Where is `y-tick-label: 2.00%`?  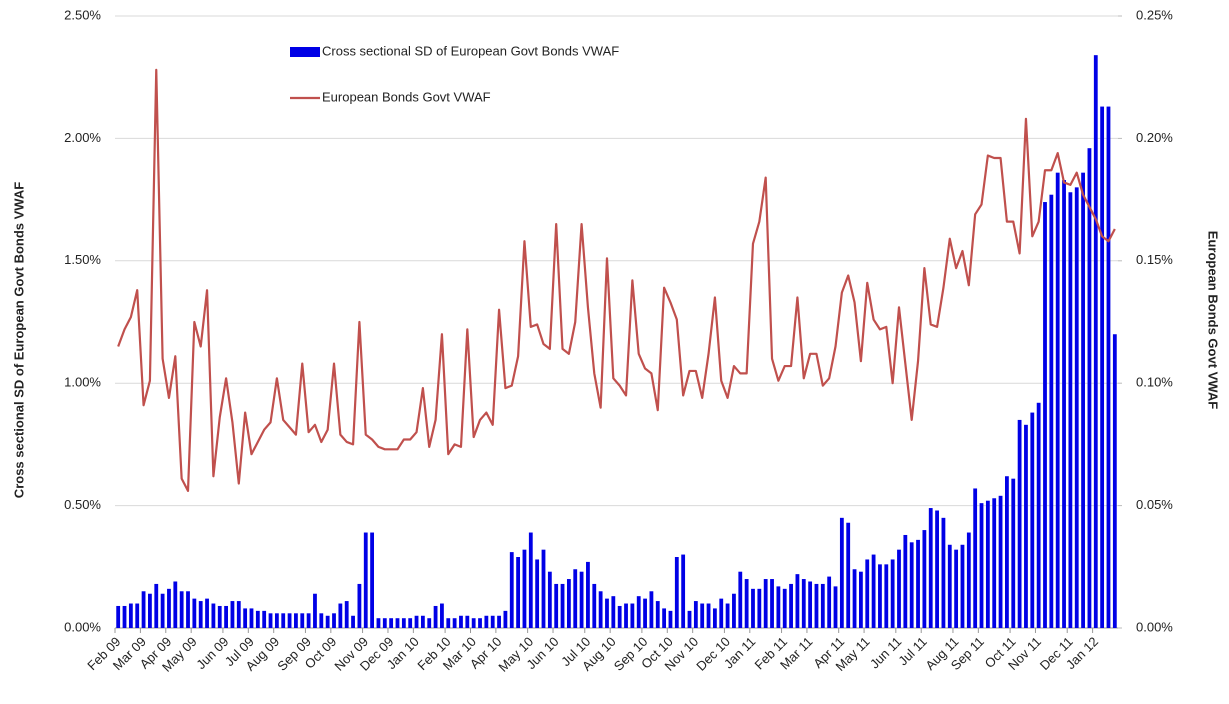 y-tick-label: 2.00% is located at coordinates (82, 137).